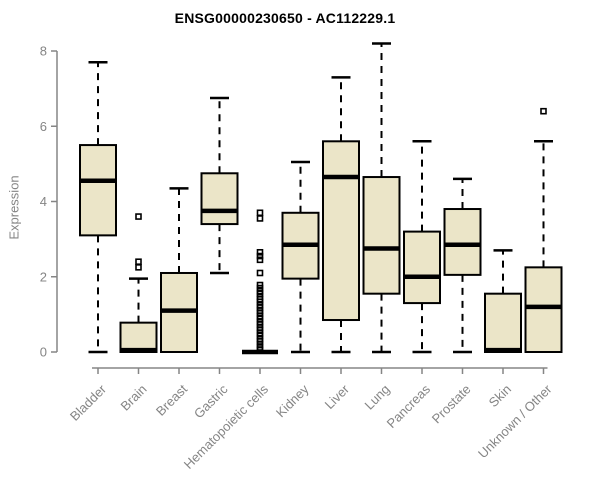 The height and width of the screenshot is (500, 600). What do you see at coordinates (292, 400) in the screenshot?
I see `x-tick-label: Kidney` at bounding box center [292, 400].